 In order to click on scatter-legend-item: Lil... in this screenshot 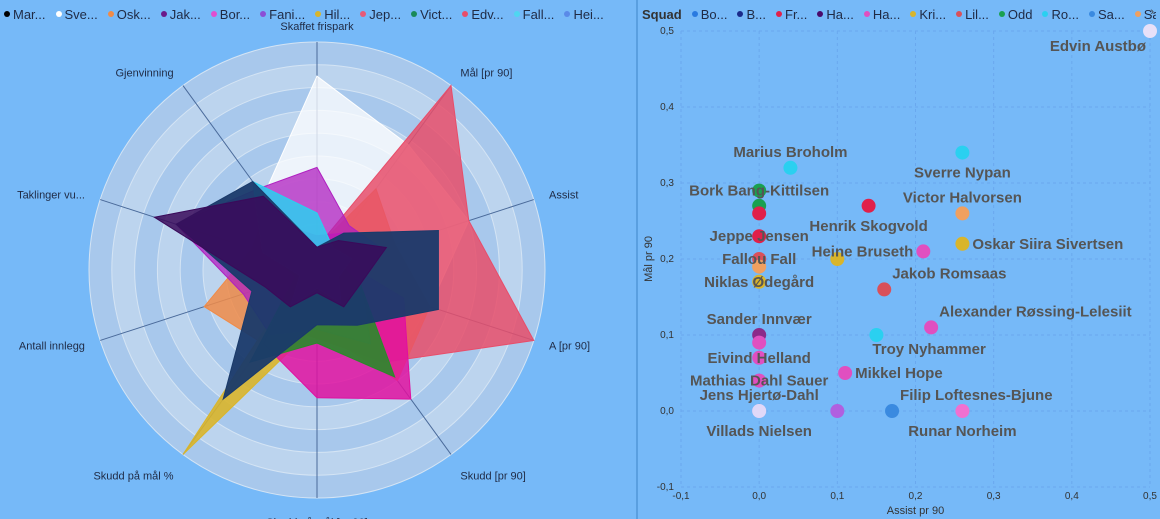, I will do `click(972, 14)`.